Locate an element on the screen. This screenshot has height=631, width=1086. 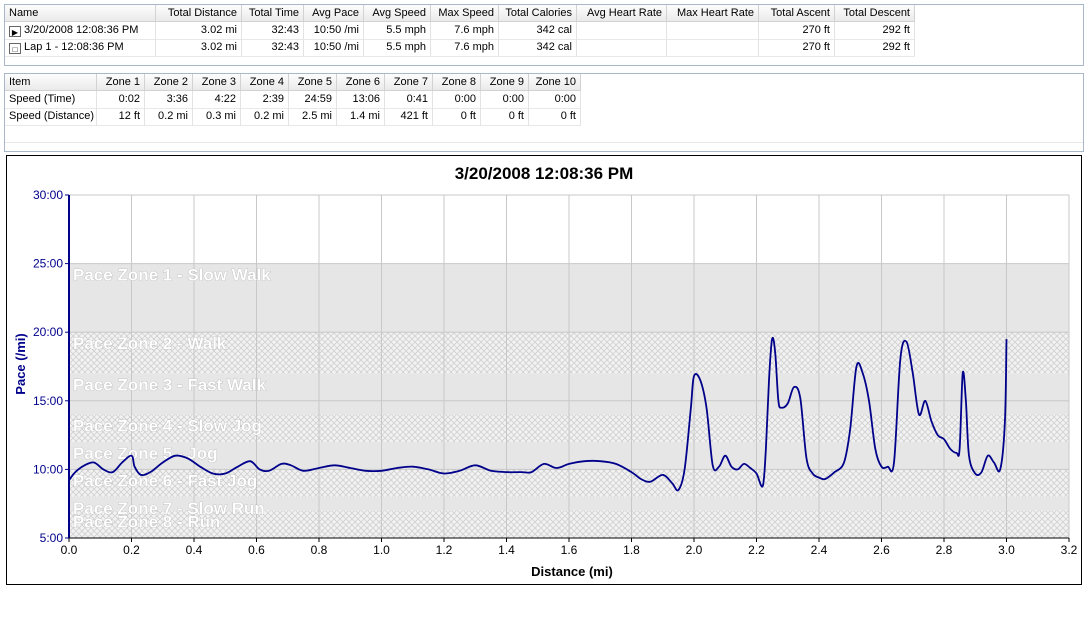
col-header-zone-5: Zone 5 is located at coordinates (313, 82).